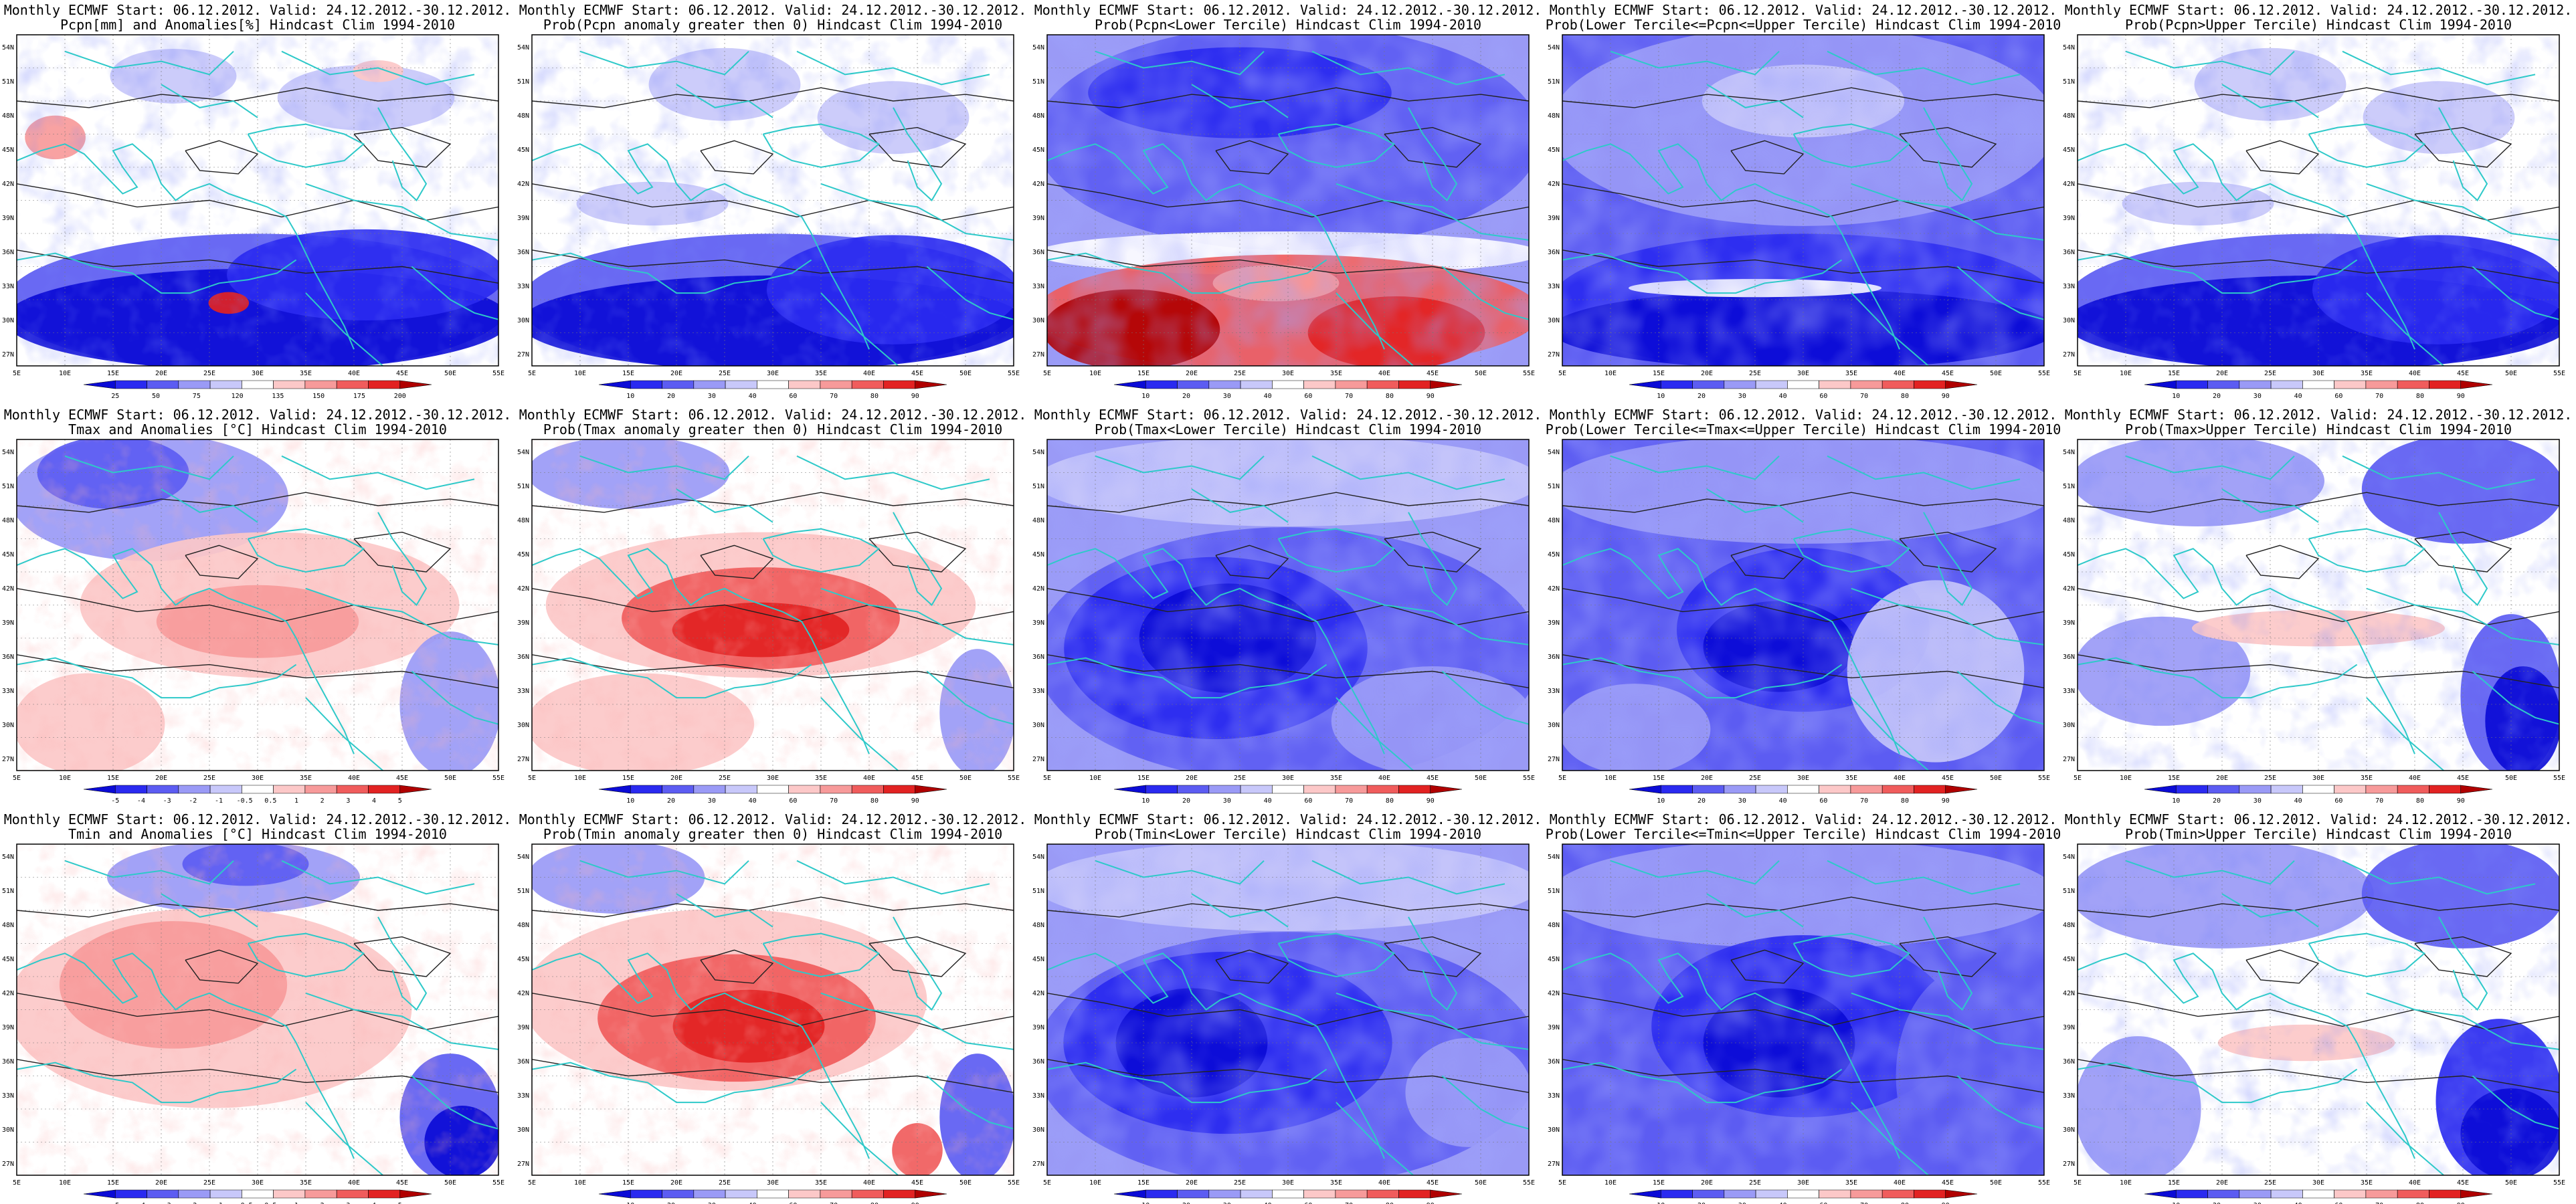  What do you see at coordinates (1143, 373) in the screenshot?
I see `lon-tick-label: 15E` at bounding box center [1143, 373].